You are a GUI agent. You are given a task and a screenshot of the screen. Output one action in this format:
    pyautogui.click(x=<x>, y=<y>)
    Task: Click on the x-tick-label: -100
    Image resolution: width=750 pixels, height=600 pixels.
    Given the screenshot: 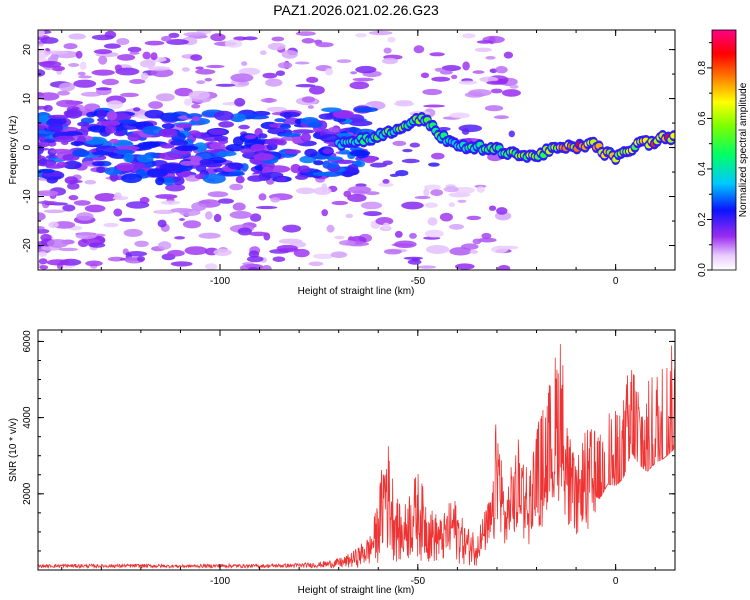 What is the action you would take?
    pyautogui.click(x=220, y=581)
    